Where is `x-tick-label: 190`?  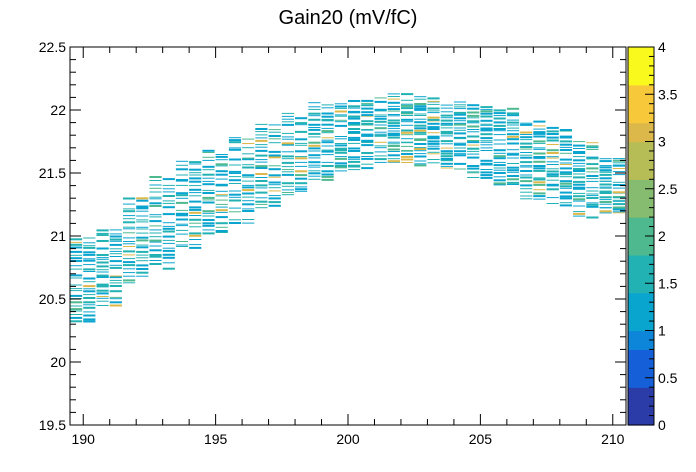 x-tick-label: 190 is located at coordinates (84, 439).